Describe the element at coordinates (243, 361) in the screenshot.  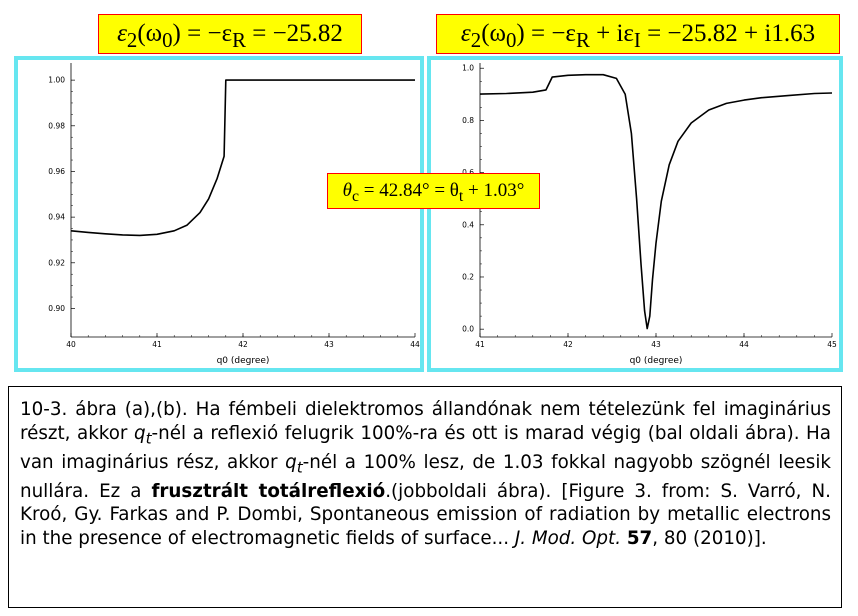
I see `left-x-axis-label: q0 (degree)` at that location.